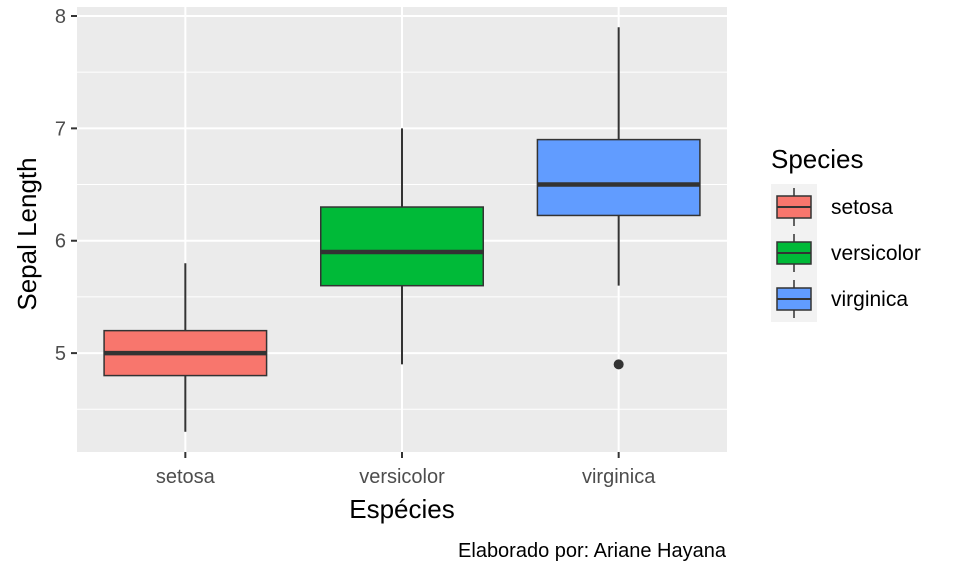 The image size is (960, 576). Describe the element at coordinates (27, 233) in the screenshot. I see `y-axis-title: Sepal Length` at that location.